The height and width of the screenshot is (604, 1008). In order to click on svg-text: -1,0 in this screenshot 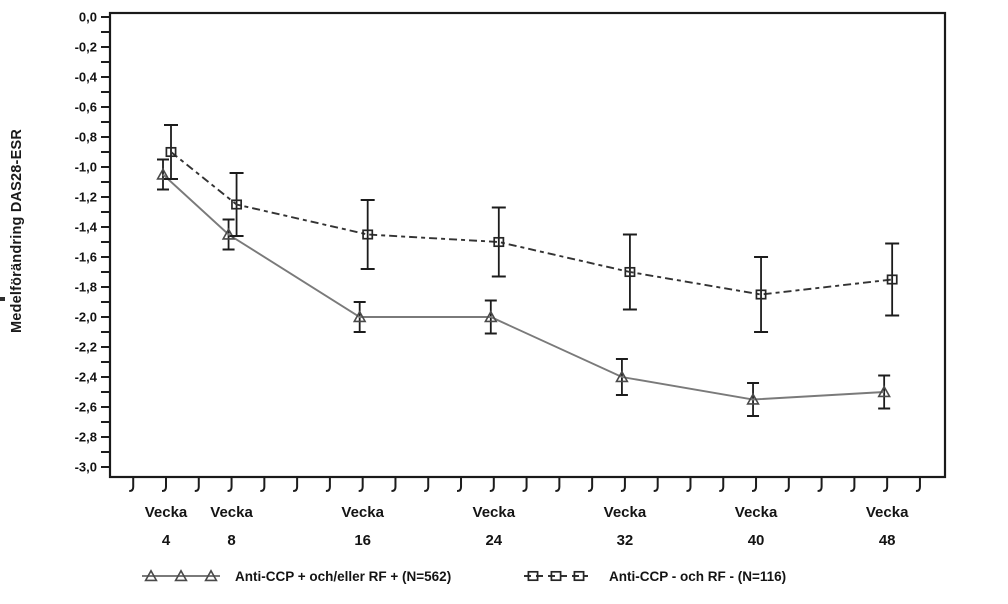, I will do `click(86, 167)`.